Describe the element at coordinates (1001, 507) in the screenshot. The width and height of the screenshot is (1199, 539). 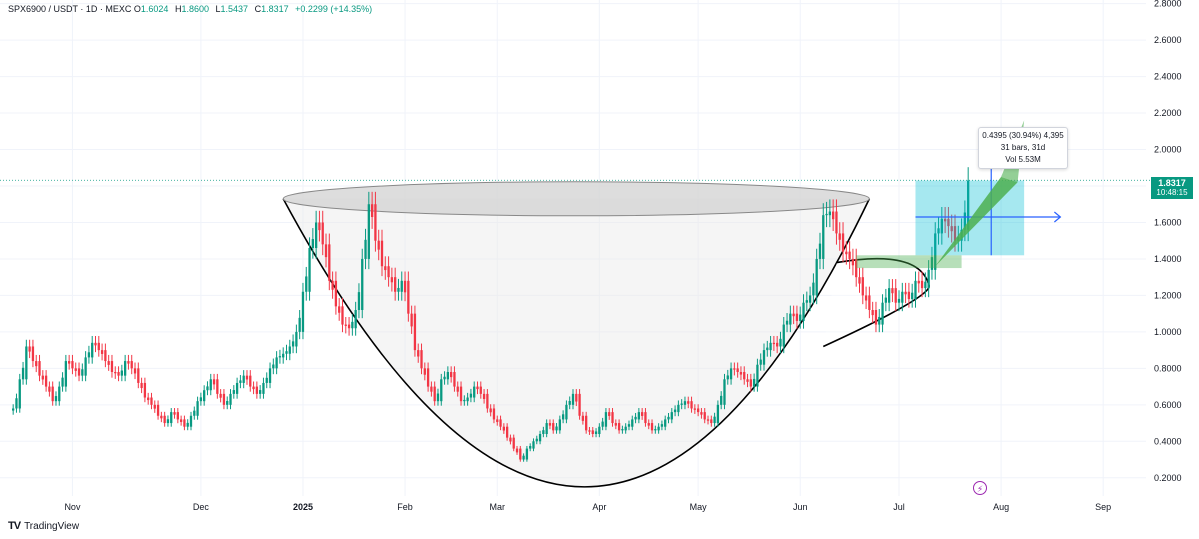
I see `x-tick-label: Aug` at that location.